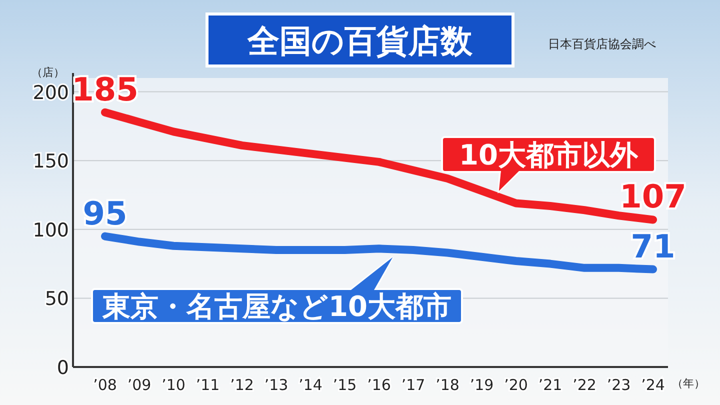 The width and height of the screenshot is (720, 405). What do you see at coordinates (482, 385) in the screenshot?
I see `x-tick-label: ’19` at bounding box center [482, 385].